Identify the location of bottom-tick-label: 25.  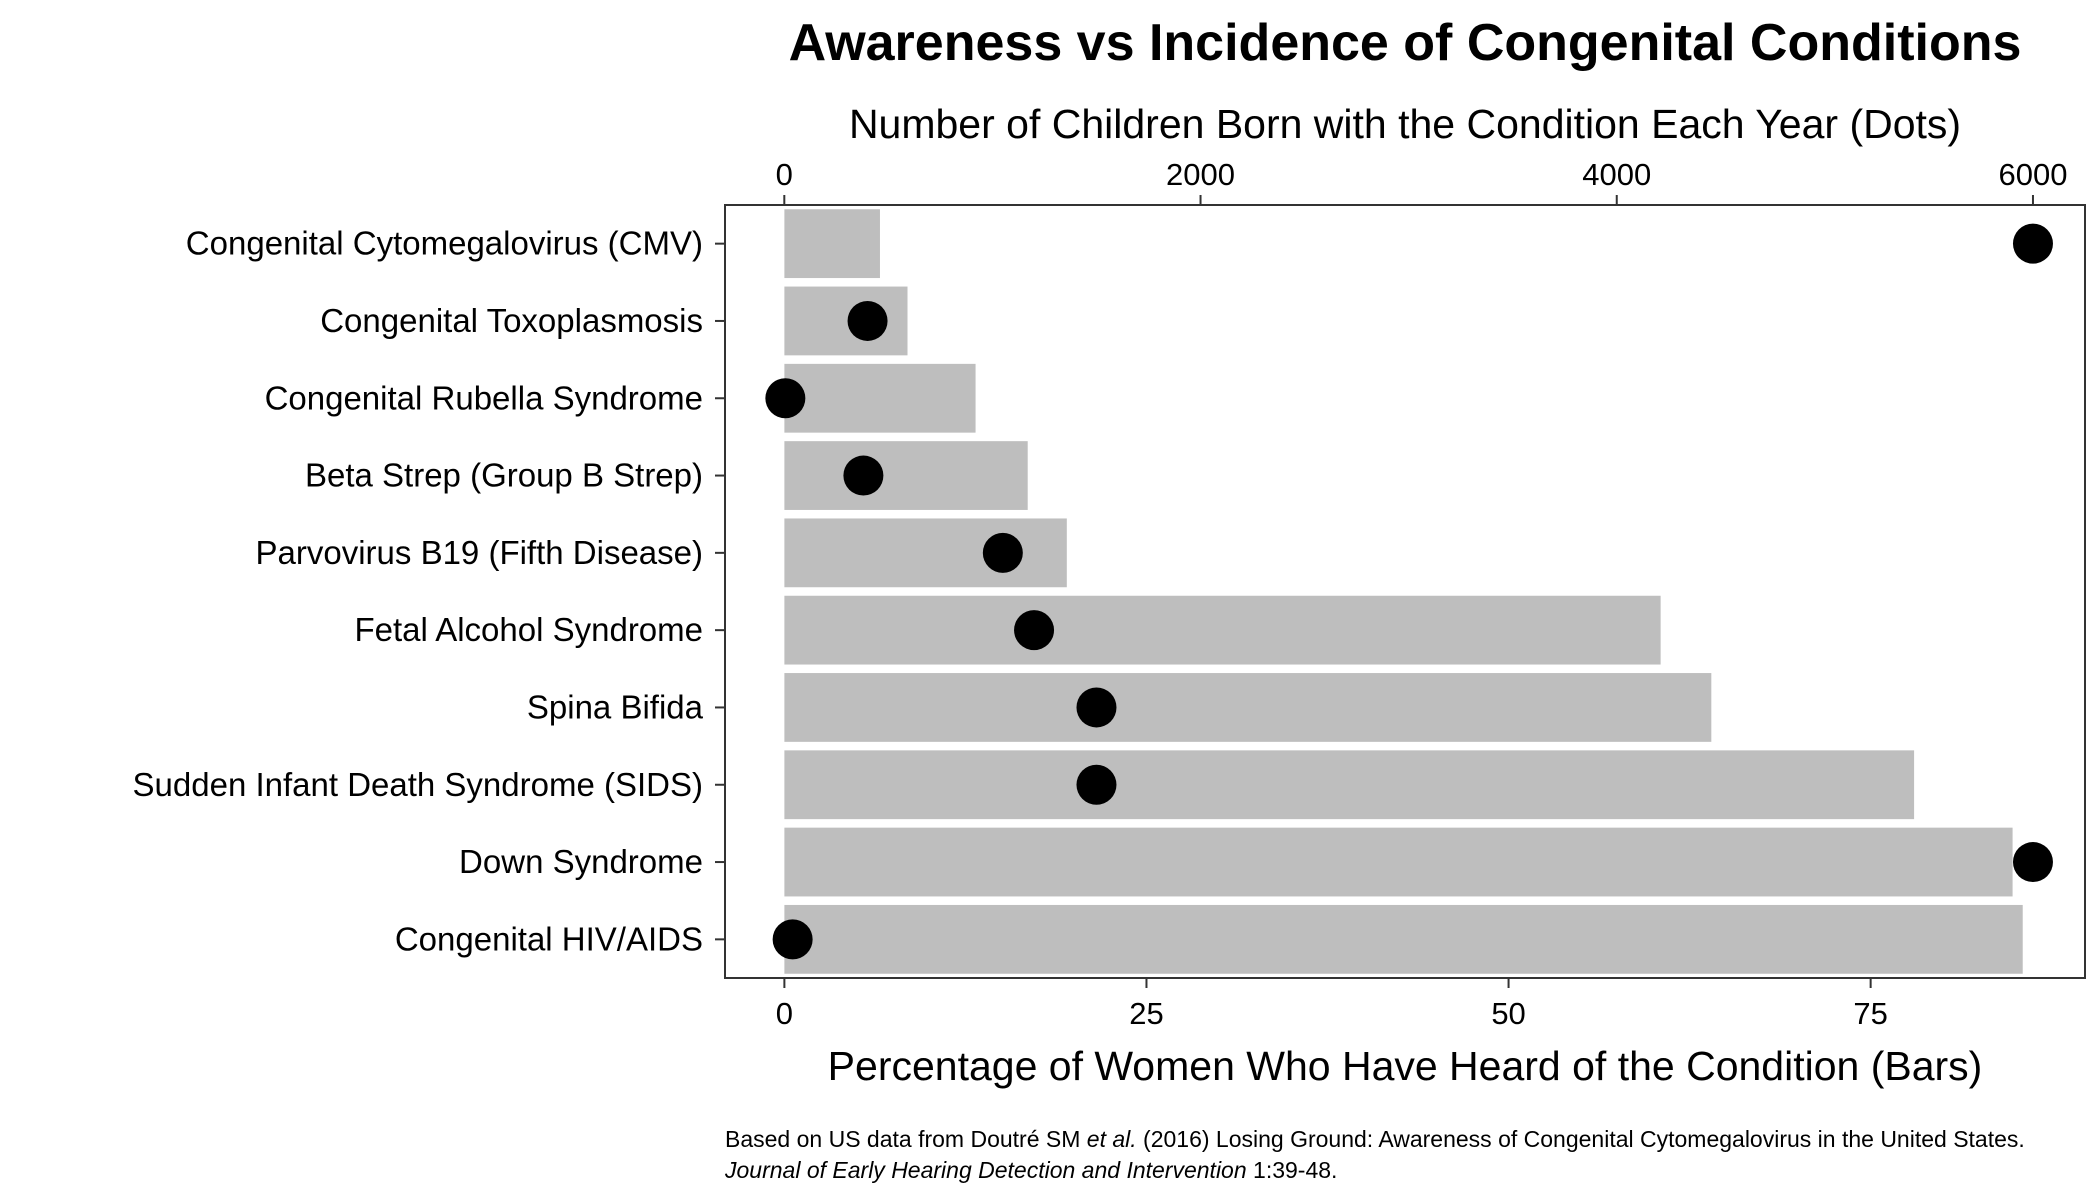
(1146, 1013).